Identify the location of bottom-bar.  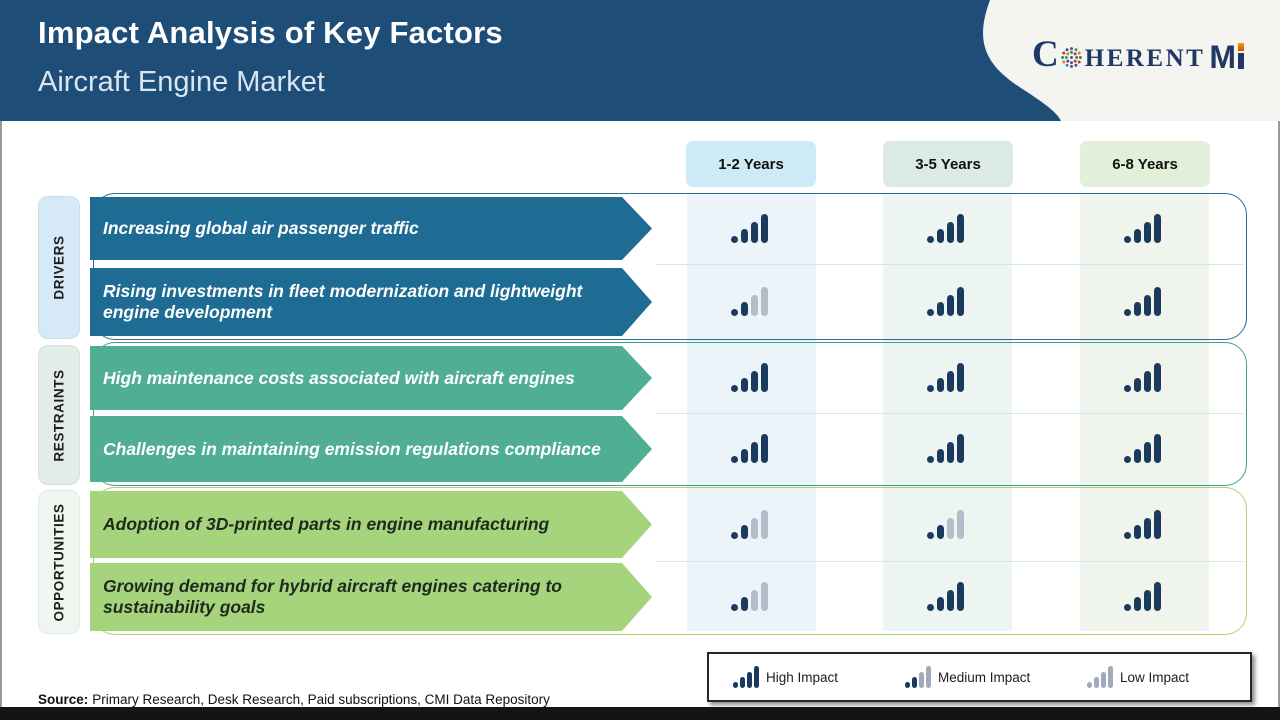
(640, 713).